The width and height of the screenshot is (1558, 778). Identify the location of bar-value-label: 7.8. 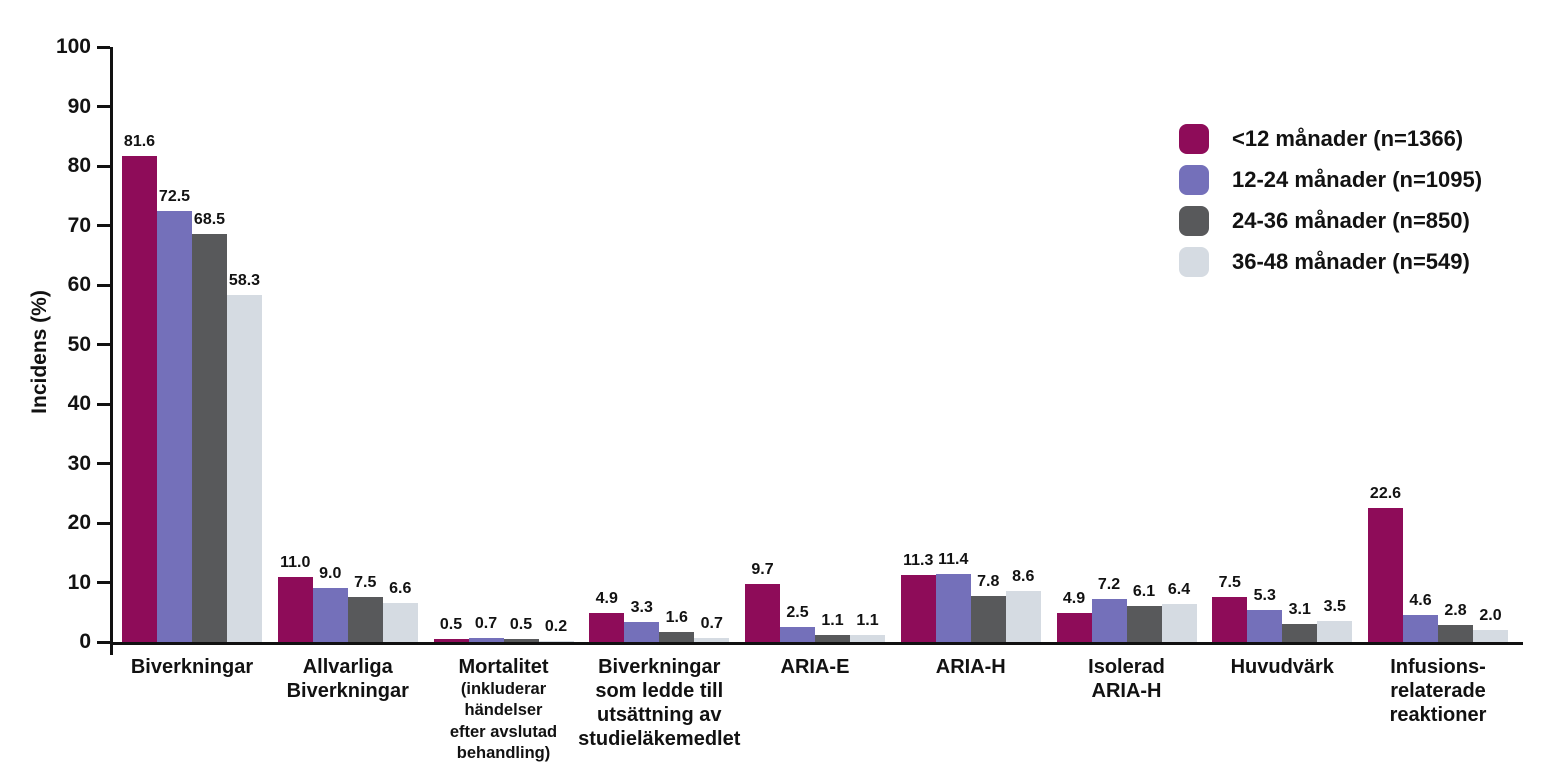
(988, 581).